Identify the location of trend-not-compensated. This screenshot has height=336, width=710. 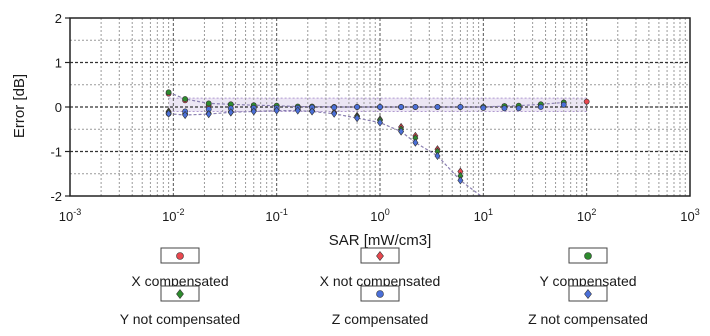
(325, 153).